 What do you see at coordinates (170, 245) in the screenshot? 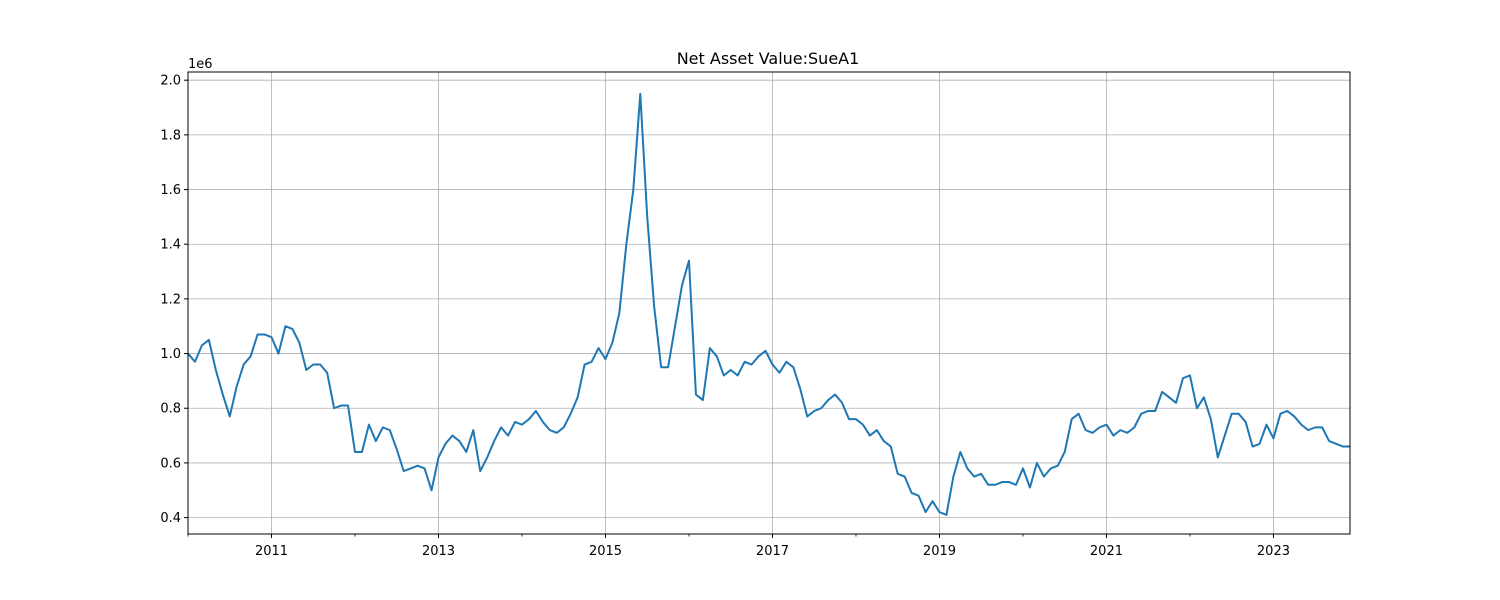
I see `y-tick-label: 1.4` at bounding box center [170, 245].